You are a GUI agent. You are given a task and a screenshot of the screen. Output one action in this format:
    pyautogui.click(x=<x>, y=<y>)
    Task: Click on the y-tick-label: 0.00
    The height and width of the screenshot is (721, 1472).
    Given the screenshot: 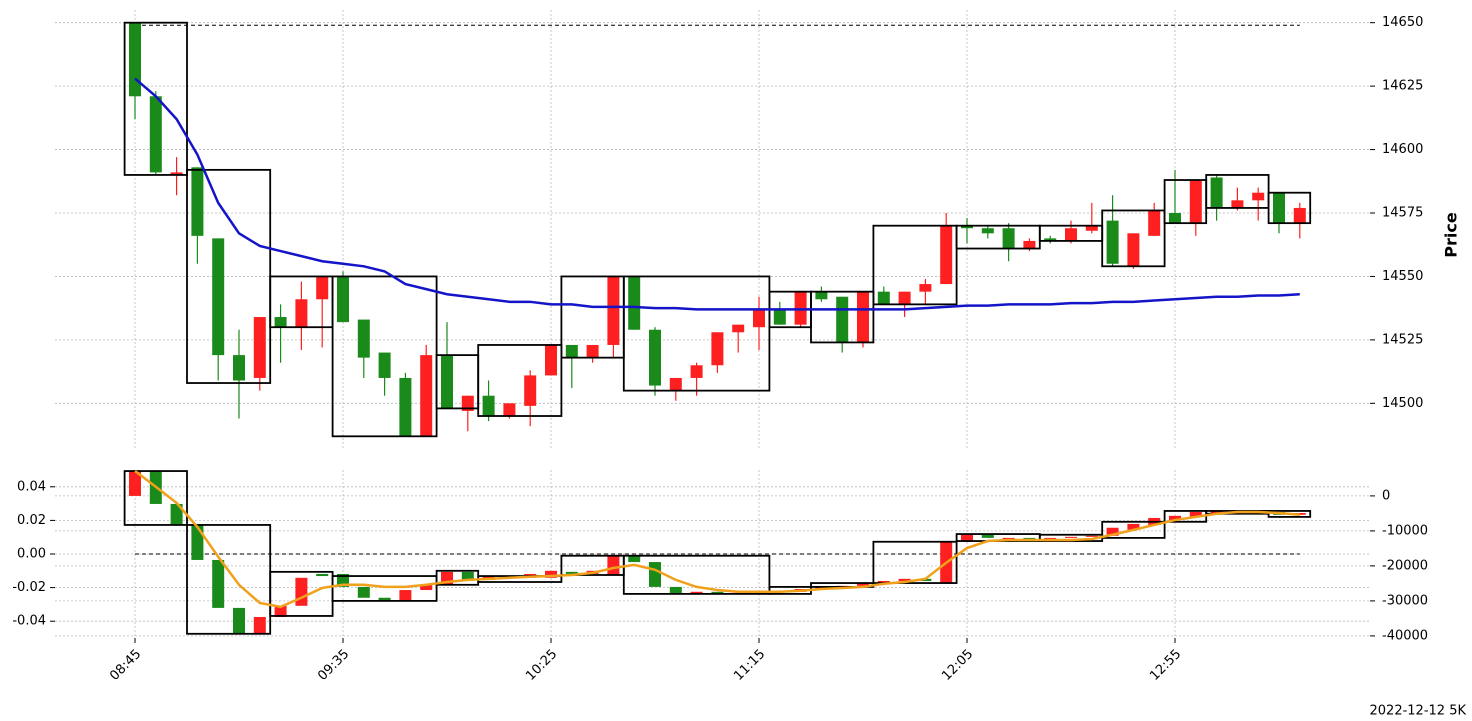 What is the action you would take?
    pyautogui.click(x=31, y=554)
    